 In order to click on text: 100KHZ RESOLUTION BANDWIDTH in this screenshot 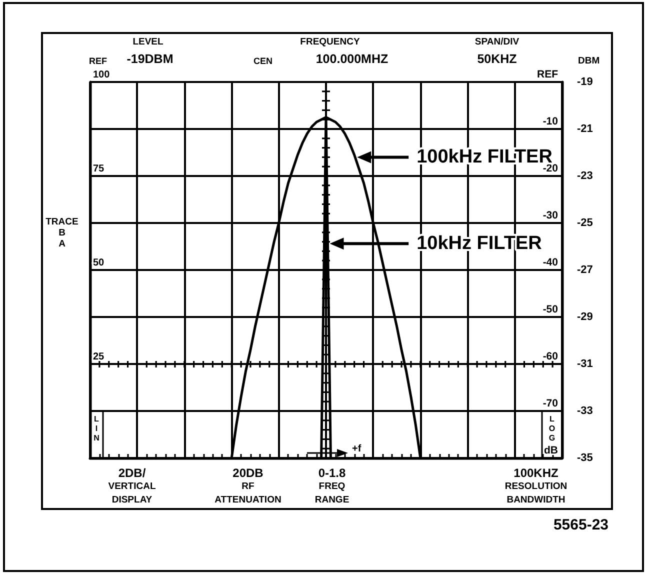, I will do `click(536, 486)`.